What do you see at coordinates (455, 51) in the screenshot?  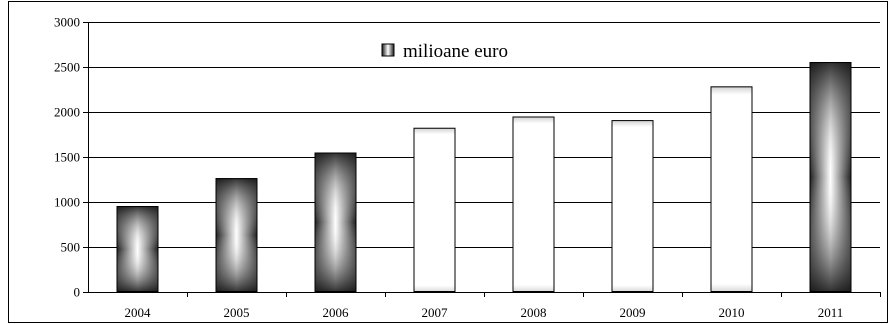 I see `legend-label: milioane euro` at bounding box center [455, 51].